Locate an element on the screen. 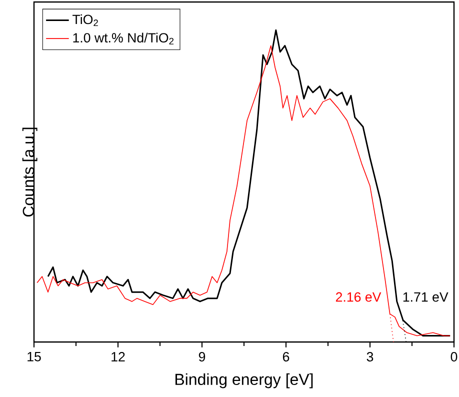 The image size is (459, 397). legend-label: TiO$_{2}$ is located at coordinates (85, 20).